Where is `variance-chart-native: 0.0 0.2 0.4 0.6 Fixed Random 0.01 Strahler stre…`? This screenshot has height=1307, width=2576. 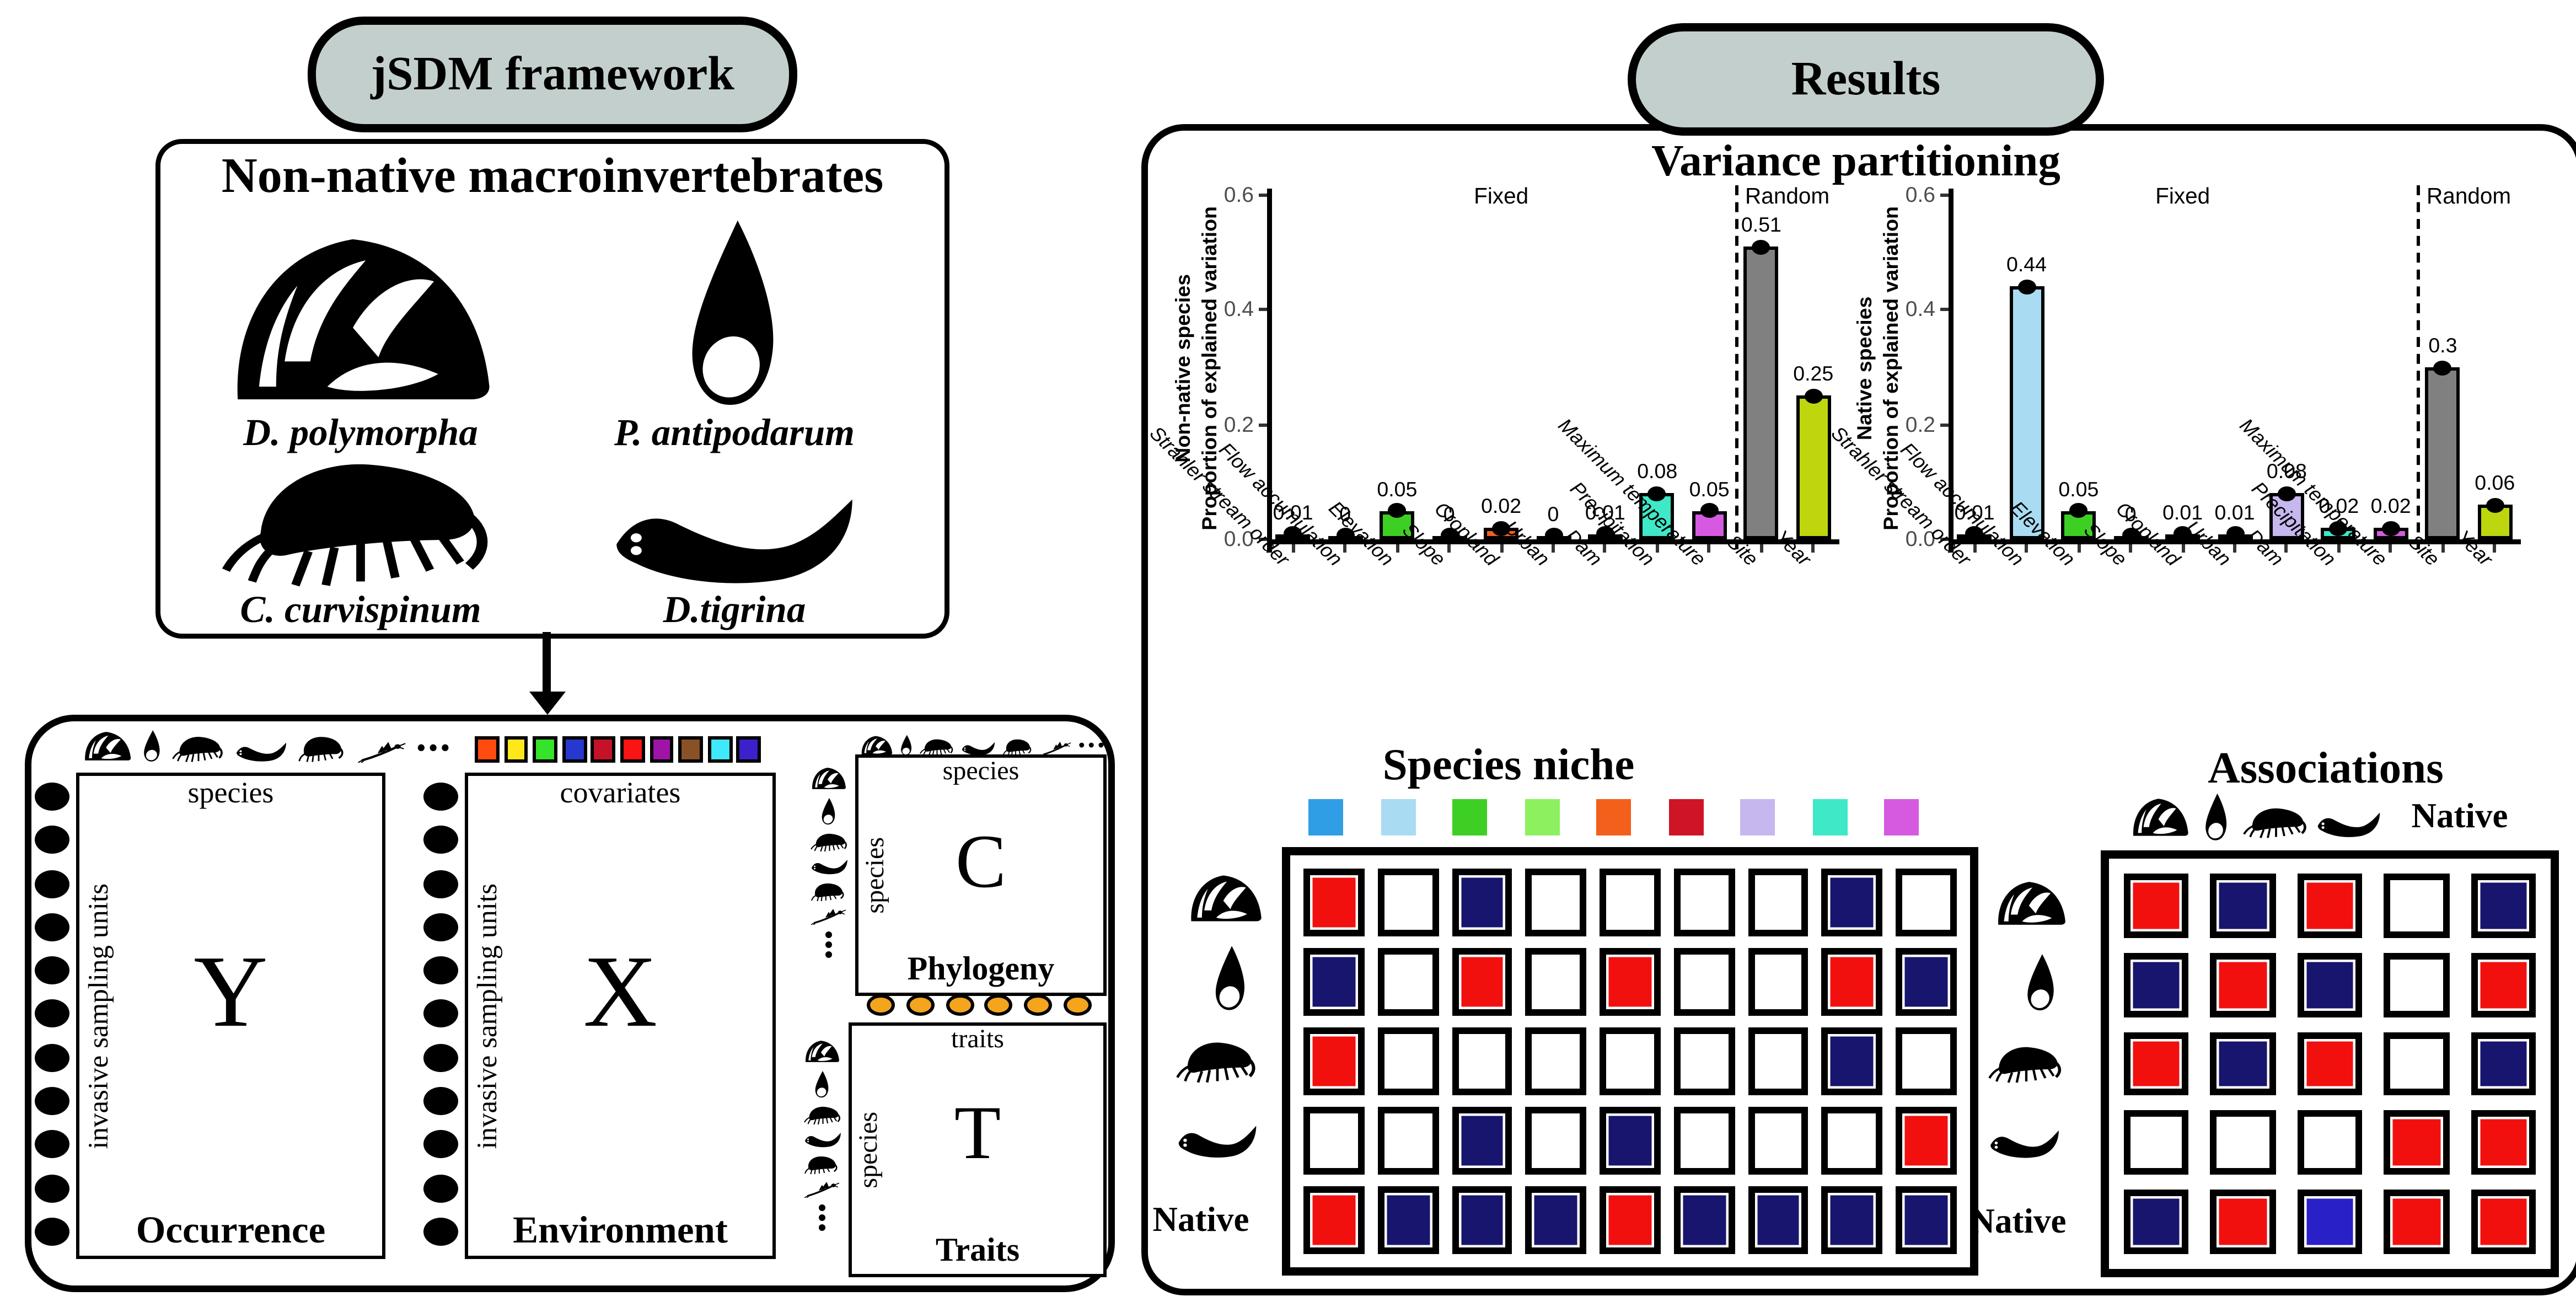 variance-chart-native: 0.0 0.2 0.4 0.6 Fixed Random 0.01 Strahler stre… is located at coordinates (2184, 455).